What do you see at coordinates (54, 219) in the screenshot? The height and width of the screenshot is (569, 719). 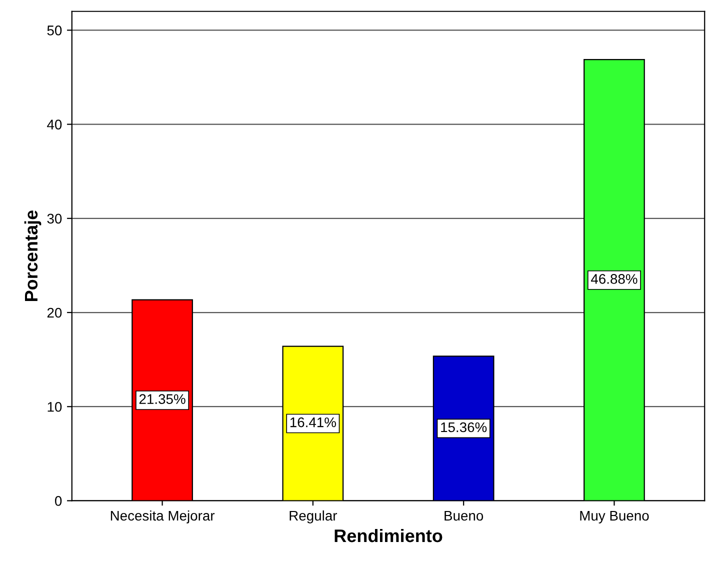 I see `y-tick-label: 30` at bounding box center [54, 219].